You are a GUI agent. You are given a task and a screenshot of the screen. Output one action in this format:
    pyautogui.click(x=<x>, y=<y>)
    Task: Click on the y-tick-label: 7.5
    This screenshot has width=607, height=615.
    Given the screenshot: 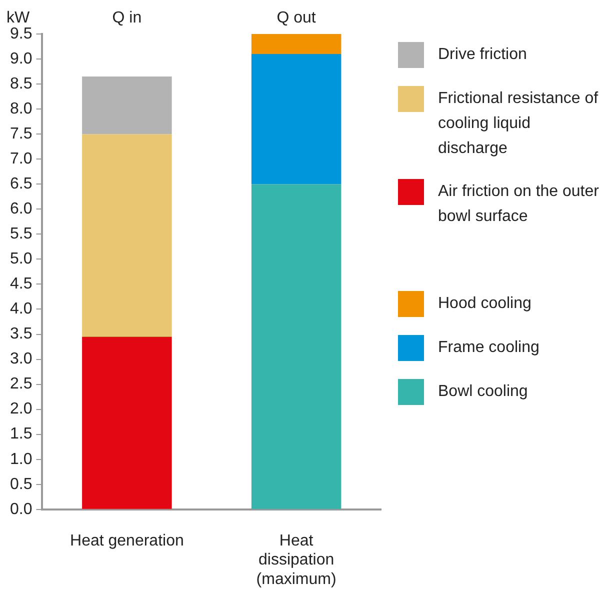 What is the action you would take?
    pyautogui.click(x=21, y=133)
    